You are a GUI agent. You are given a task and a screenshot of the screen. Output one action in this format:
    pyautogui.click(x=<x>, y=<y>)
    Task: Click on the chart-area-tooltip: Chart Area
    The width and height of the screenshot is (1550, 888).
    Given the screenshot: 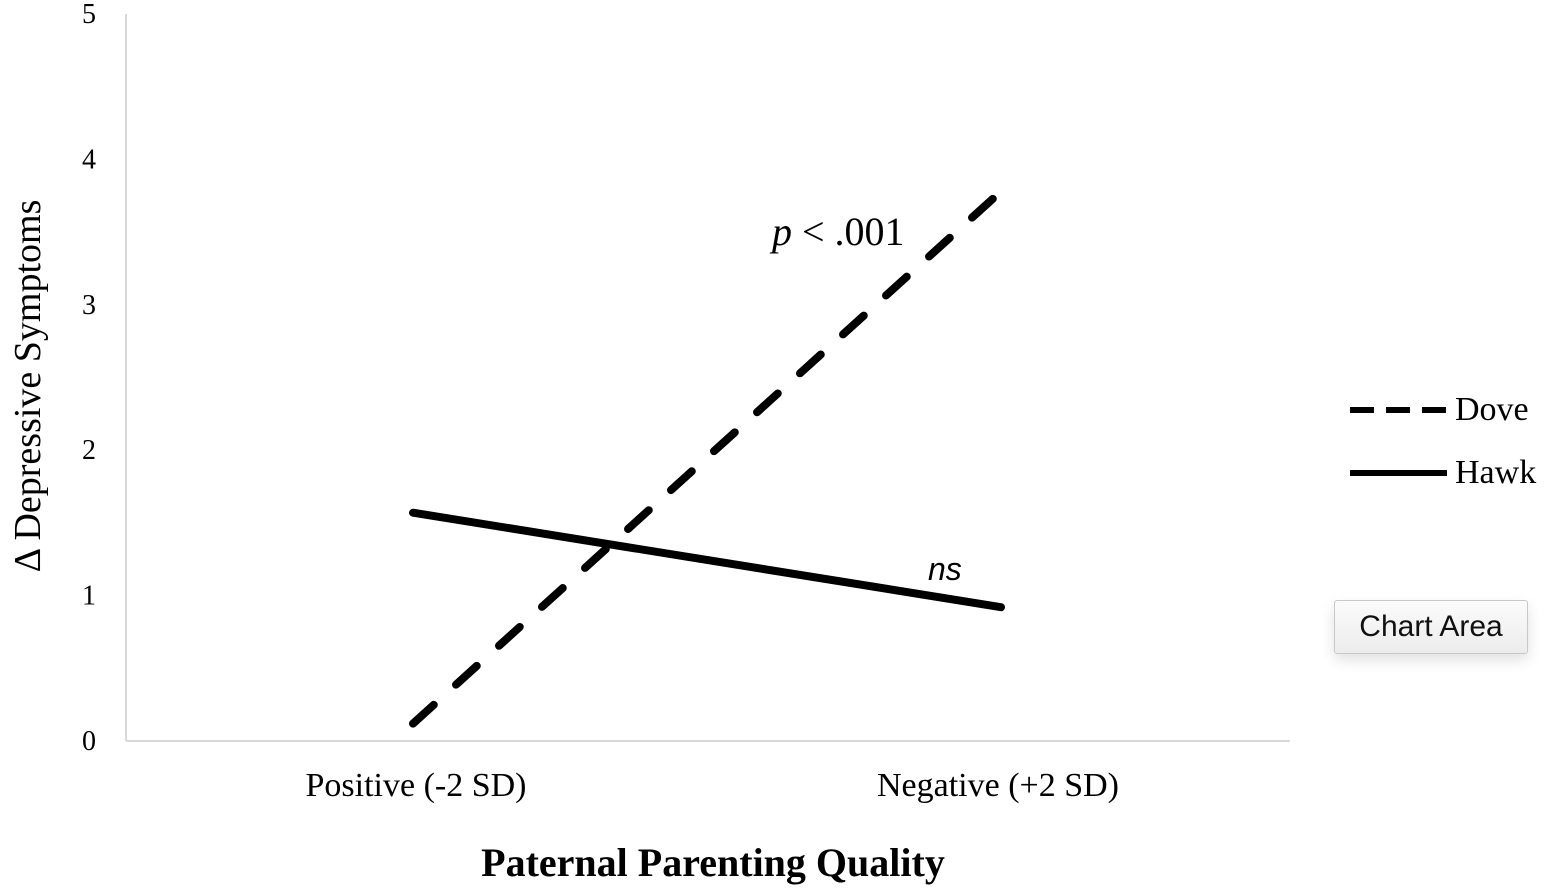 What is the action you would take?
    pyautogui.click(x=1431, y=627)
    